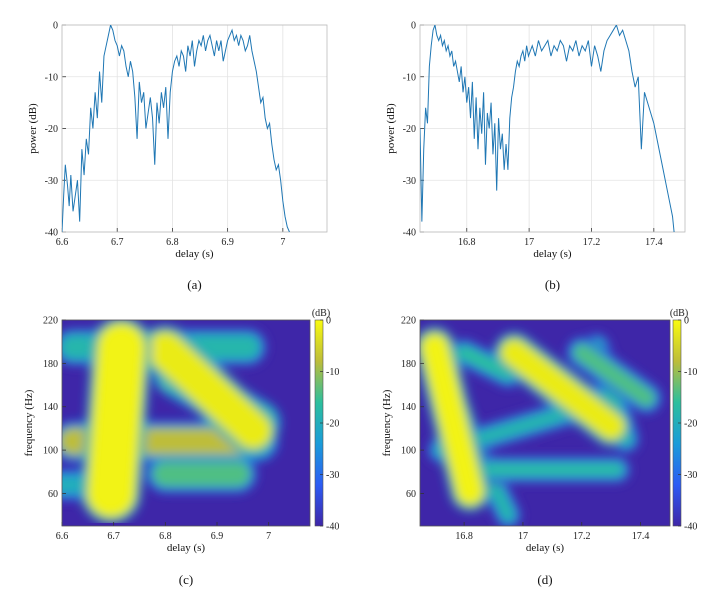 The image size is (720, 599). I want to click on subfigure-caption: (d), so click(544, 579).